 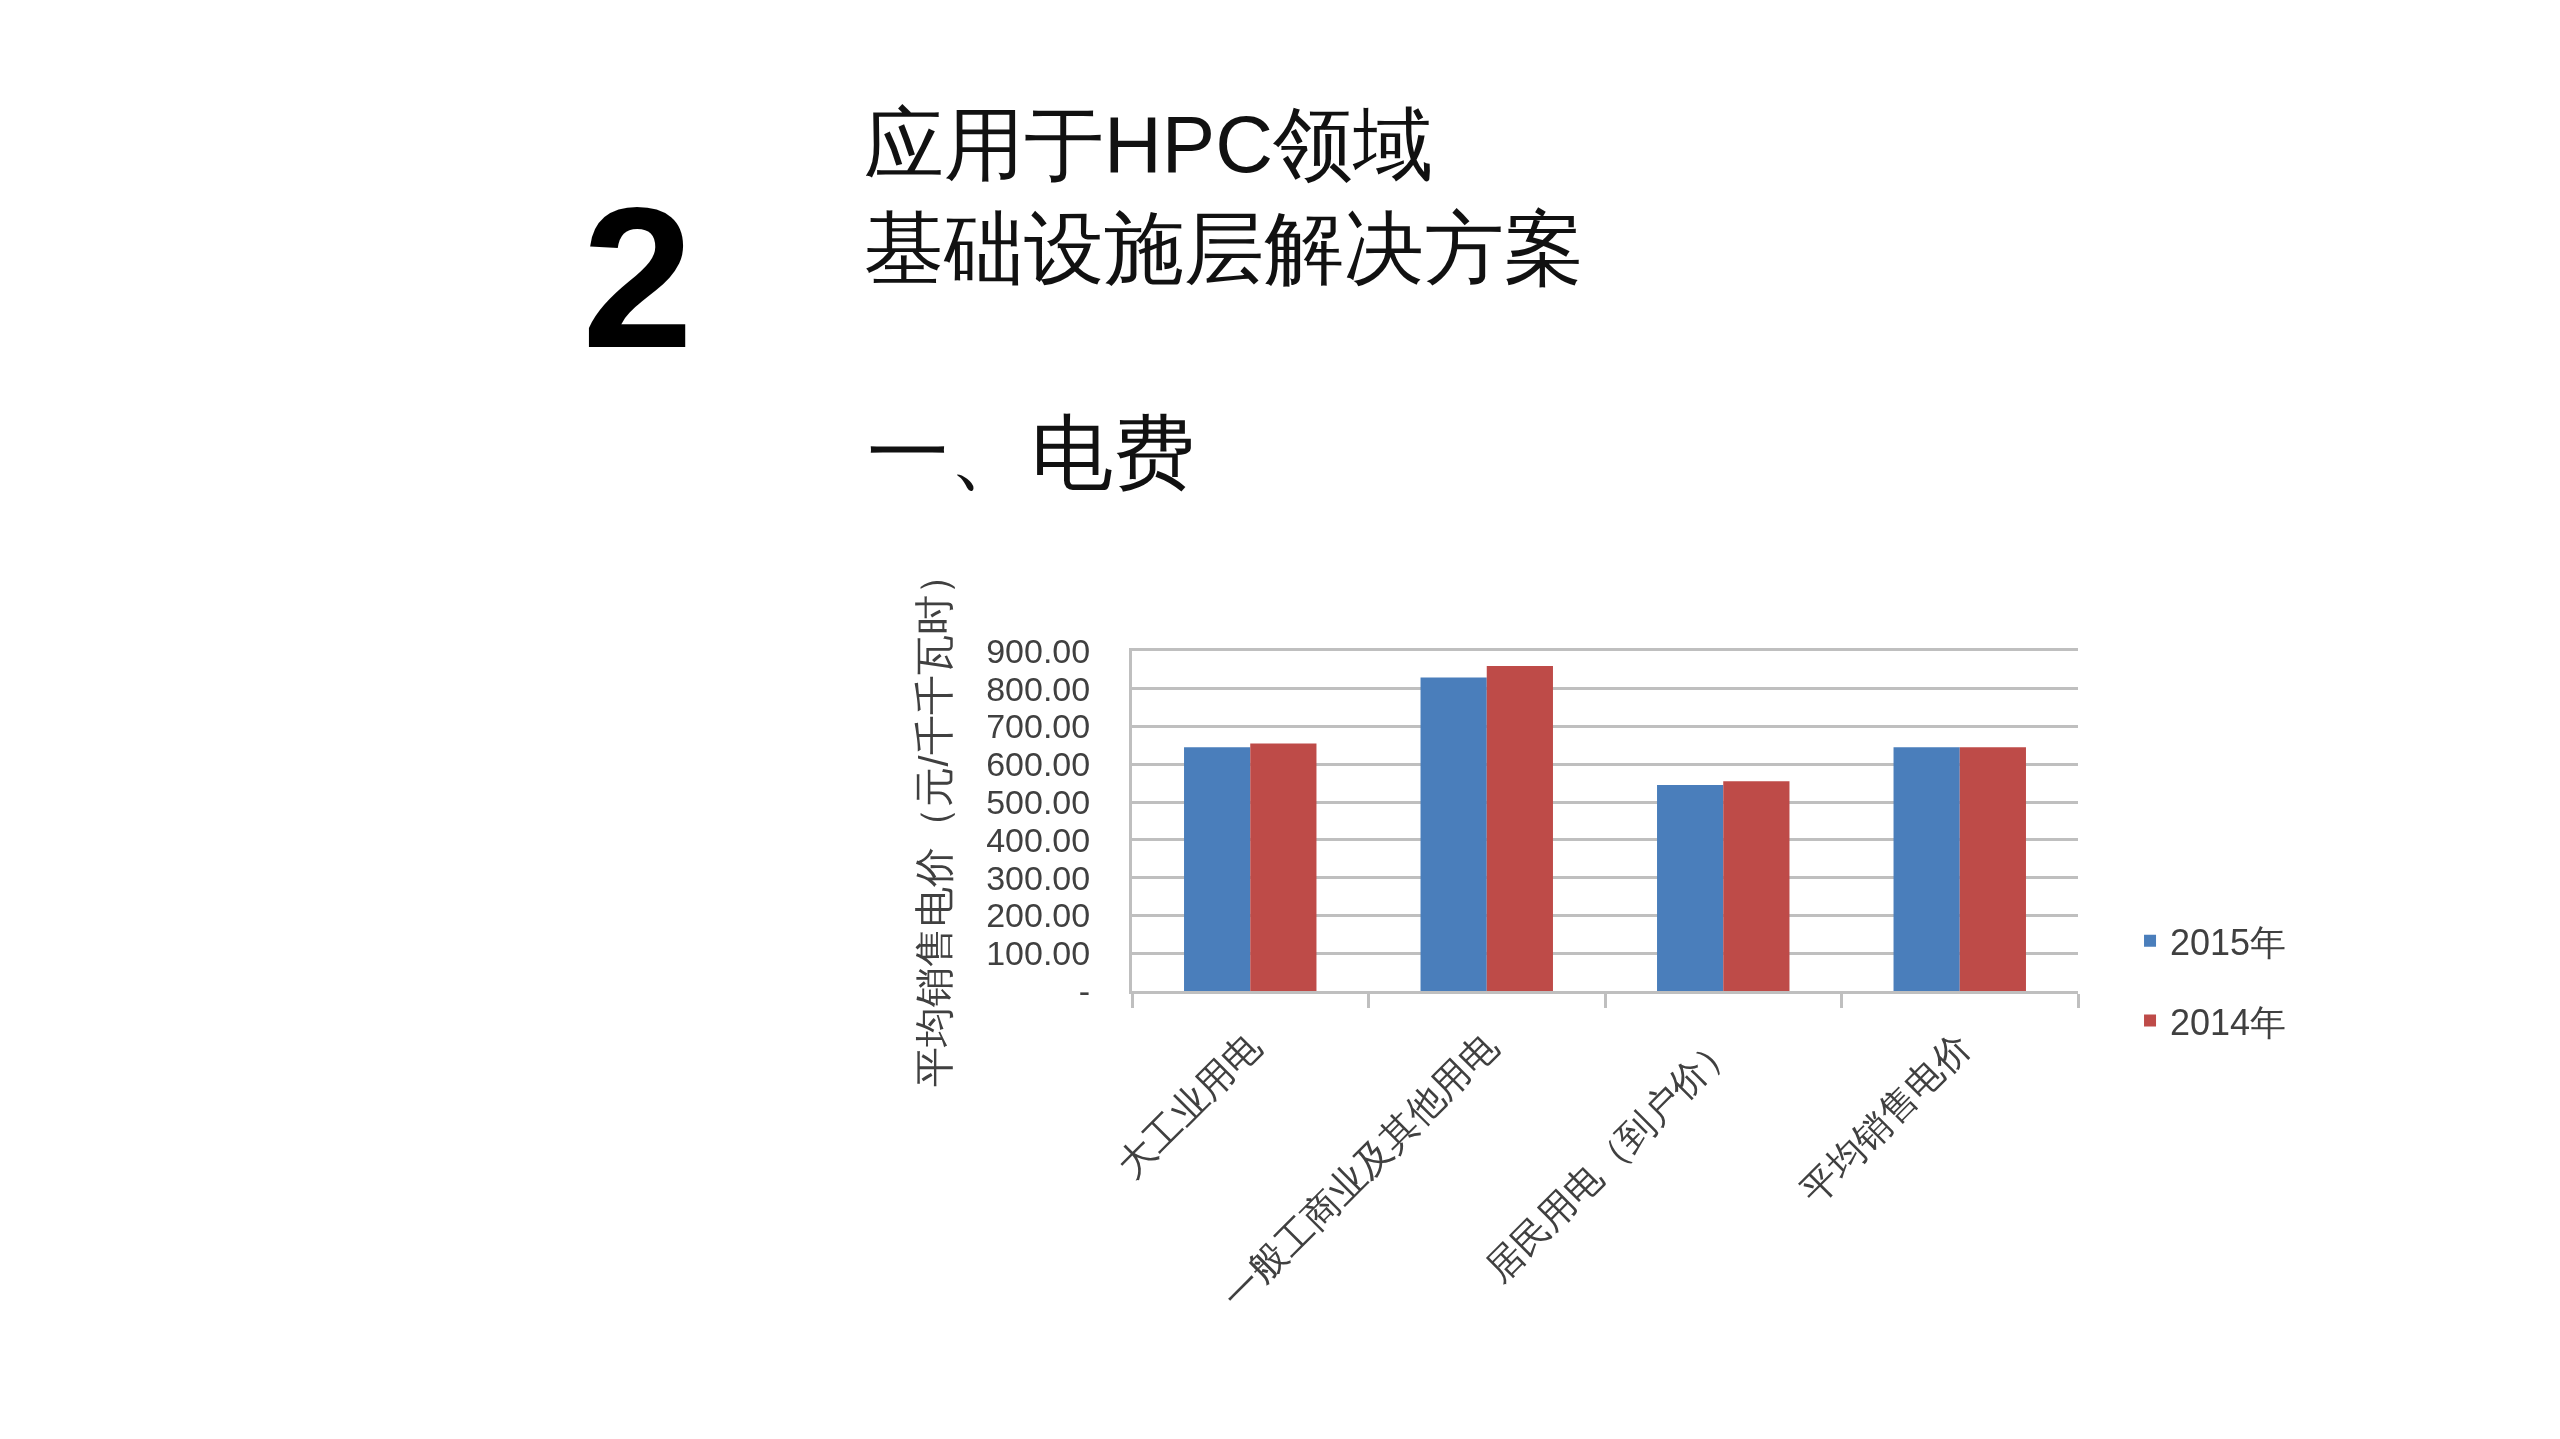 What do you see at coordinates (1038, 688) in the screenshot?
I see `y-tick-label: 800.00` at bounding box center [1038, 688].